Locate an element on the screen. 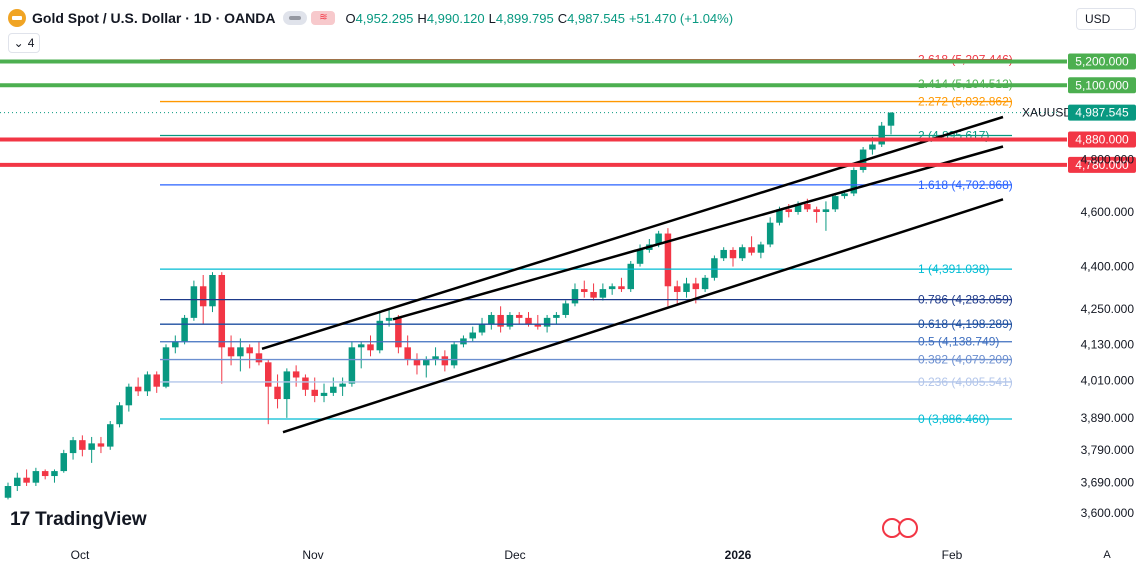 The width and height of the screenshot is (1141, 570). symbol-title: Gold Spot / U.S. Dollar · 1D · OANDA is located at coordinates (154, 18).